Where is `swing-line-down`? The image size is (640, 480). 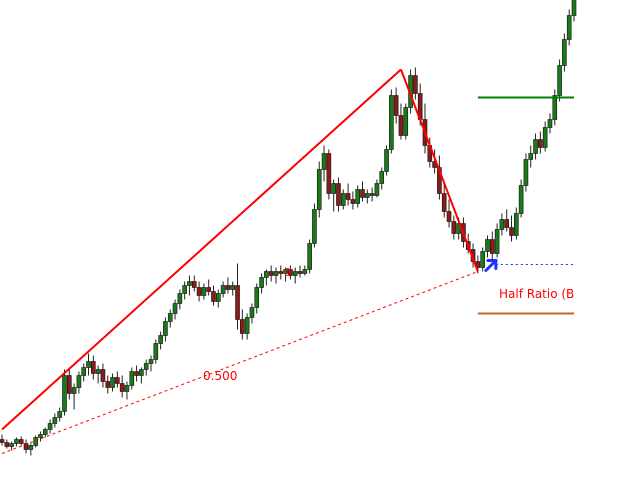 swing-line-down is located at coordinates (439, 170).